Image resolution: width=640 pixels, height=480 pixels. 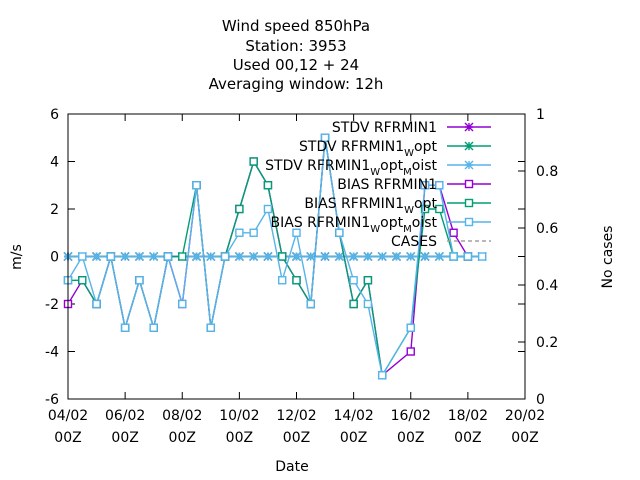 What do you see at coordinates (547, 172) in the screenshot?
I see `y2-tick-label: 0.8` at bounding box center [547, 172].